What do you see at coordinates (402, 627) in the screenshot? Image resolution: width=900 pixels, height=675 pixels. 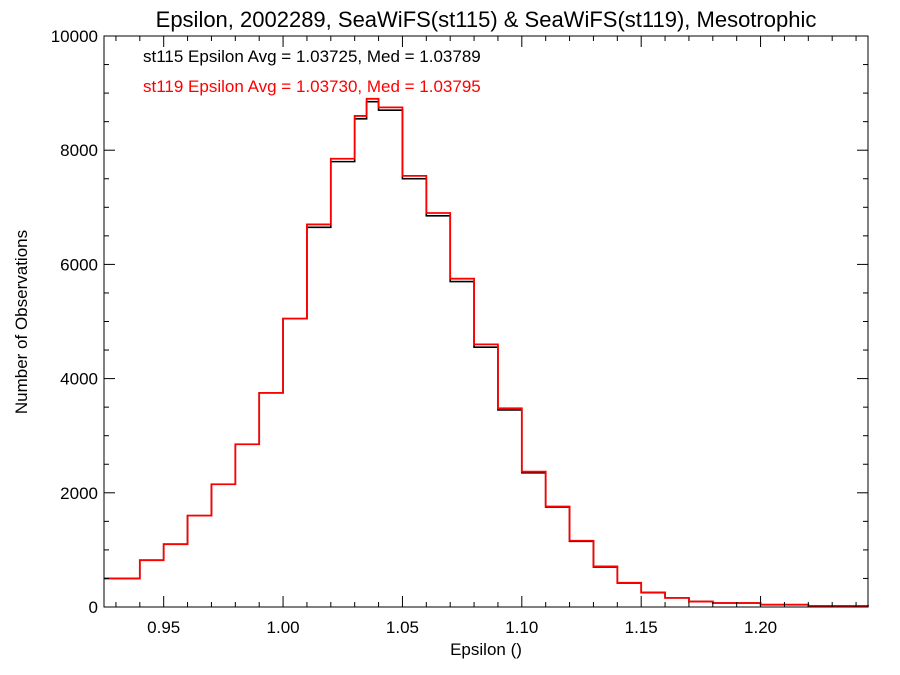 I see `x-tick-label: 1.05` at bounding box center [402, 627].